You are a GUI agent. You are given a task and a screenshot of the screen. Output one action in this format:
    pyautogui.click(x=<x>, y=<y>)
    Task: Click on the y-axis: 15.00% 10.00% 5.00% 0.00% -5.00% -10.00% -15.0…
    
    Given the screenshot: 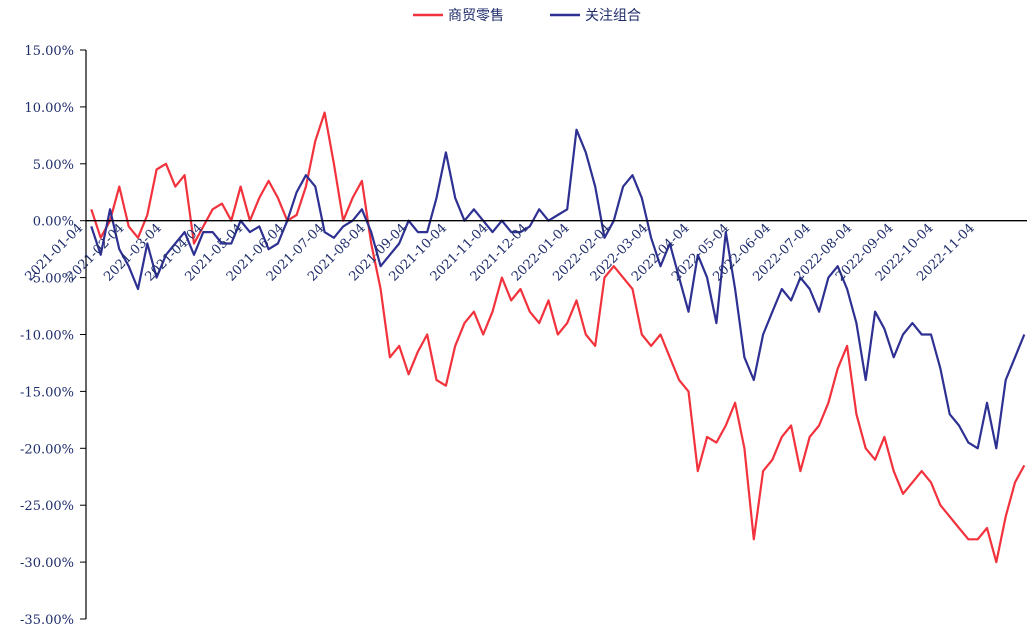 What is the action you would take?
    pyautogui.click(x=53, y=336)
    